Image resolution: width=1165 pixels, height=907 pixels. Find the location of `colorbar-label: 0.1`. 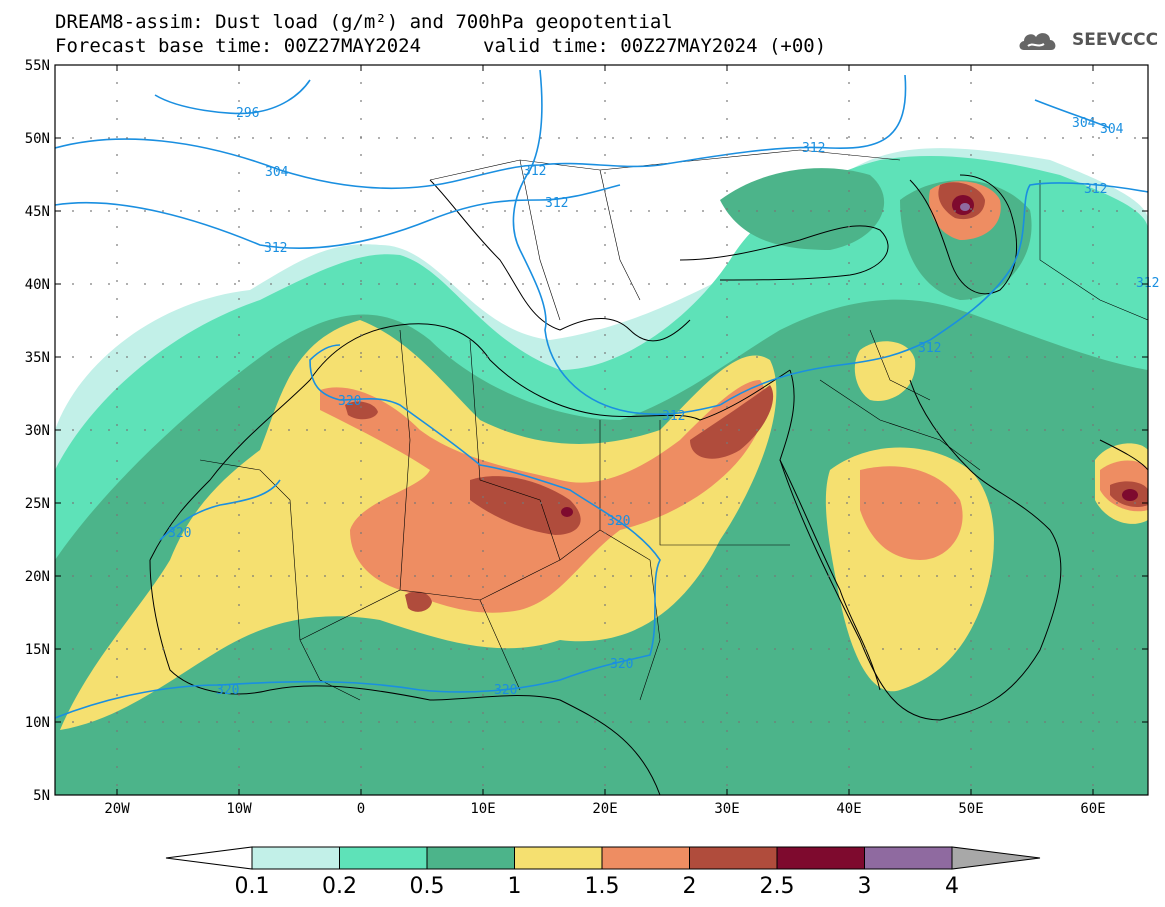

colorbar-label: 0.1 is located at coordinates (252, 886).